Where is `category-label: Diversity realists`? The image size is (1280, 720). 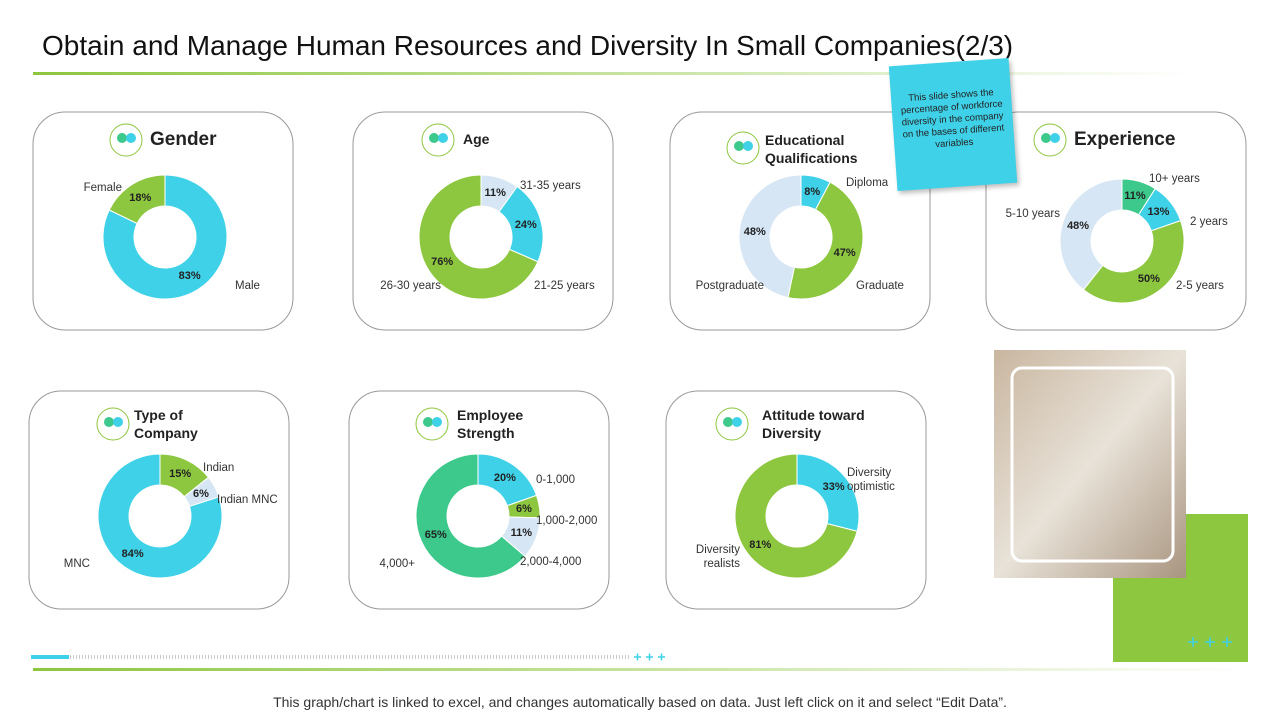 category-label: Diversity realists is located at coordinates (717, 557).